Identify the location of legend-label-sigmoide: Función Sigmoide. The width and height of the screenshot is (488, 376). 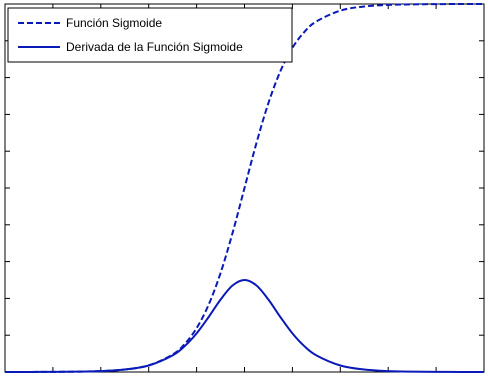
(114, 23).